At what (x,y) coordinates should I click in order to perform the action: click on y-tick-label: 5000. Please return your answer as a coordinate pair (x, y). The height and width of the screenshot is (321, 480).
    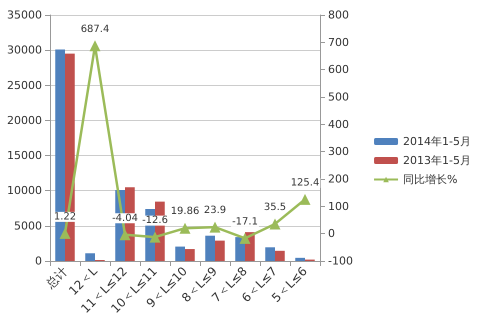
    Looking at the image, I should click on (28, 225).